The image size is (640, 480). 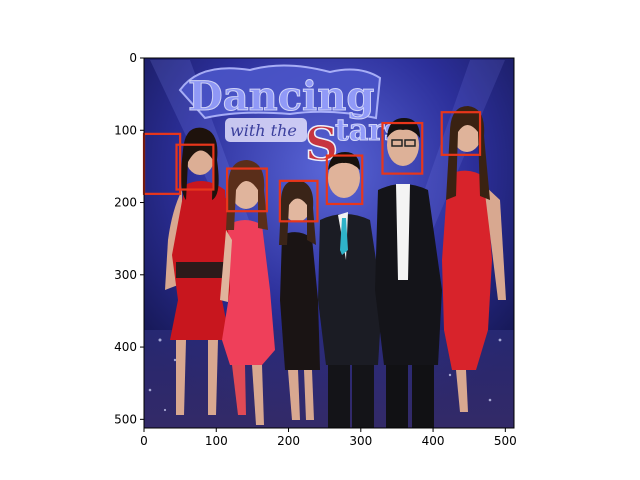 What do you see at coordinates (216, 441) in the screenshot?
I see `x-tick-label: 100` at bounding box center [216, 441].